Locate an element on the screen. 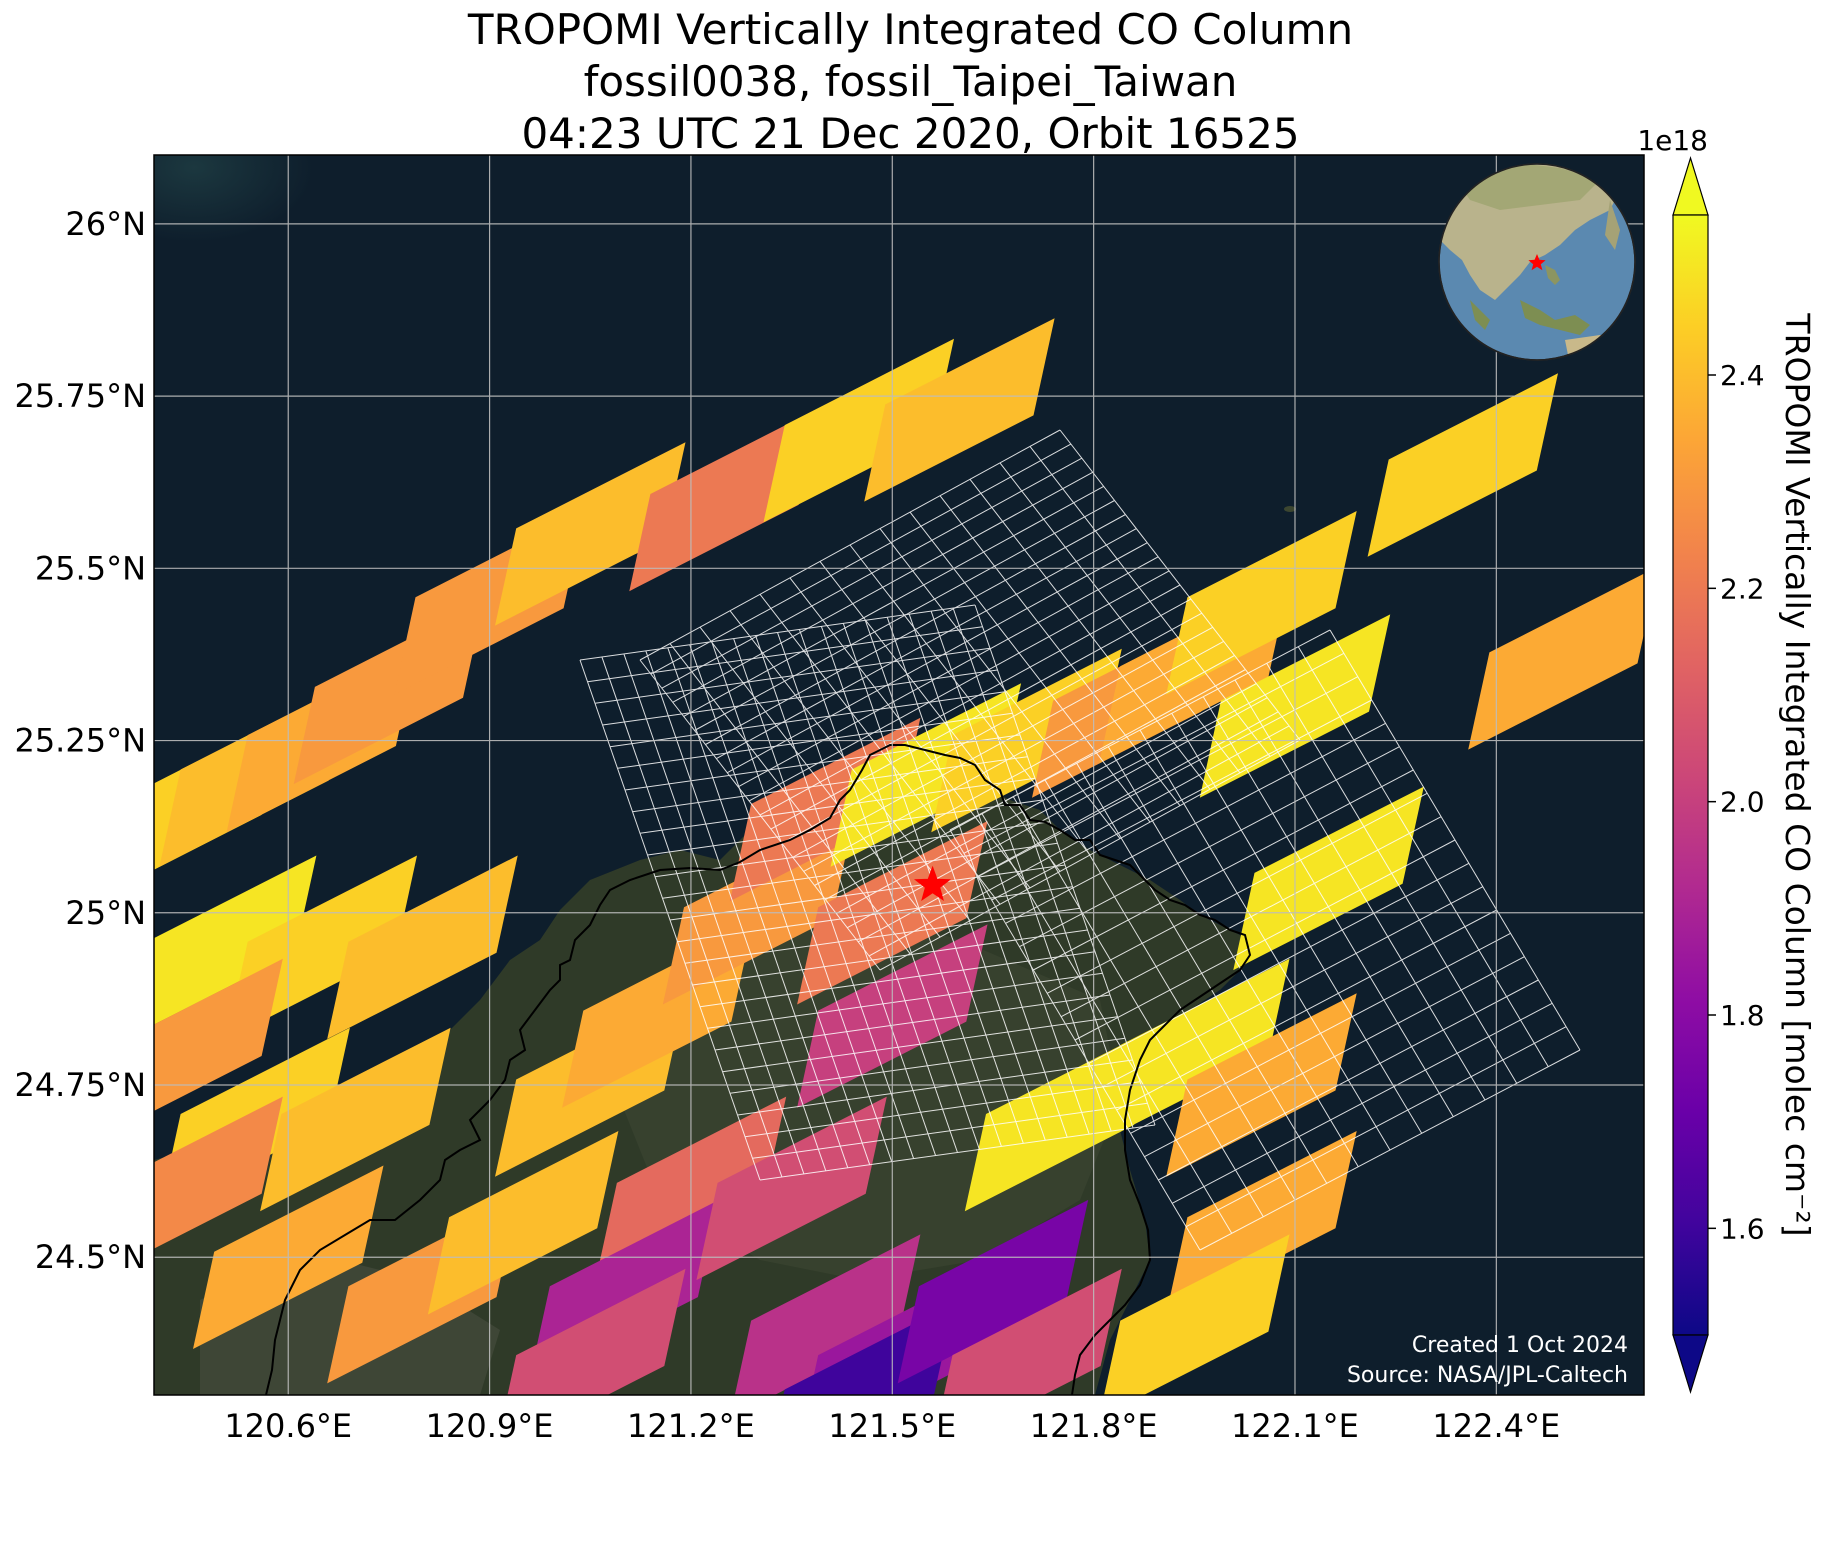 This screenshot has height=1548, width=1821. colorbar-tick-label: 1.8 is located at coordinates (1742, 1015).